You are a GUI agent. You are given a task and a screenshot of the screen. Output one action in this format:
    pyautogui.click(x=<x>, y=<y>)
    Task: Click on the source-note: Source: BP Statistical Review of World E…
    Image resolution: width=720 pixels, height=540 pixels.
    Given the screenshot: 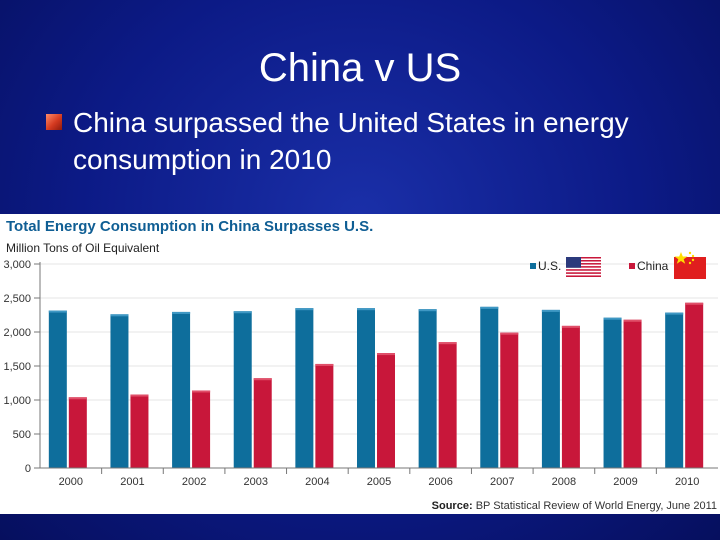 What is the action you would take?
    pyautogui.click(x=574, y=506)
    